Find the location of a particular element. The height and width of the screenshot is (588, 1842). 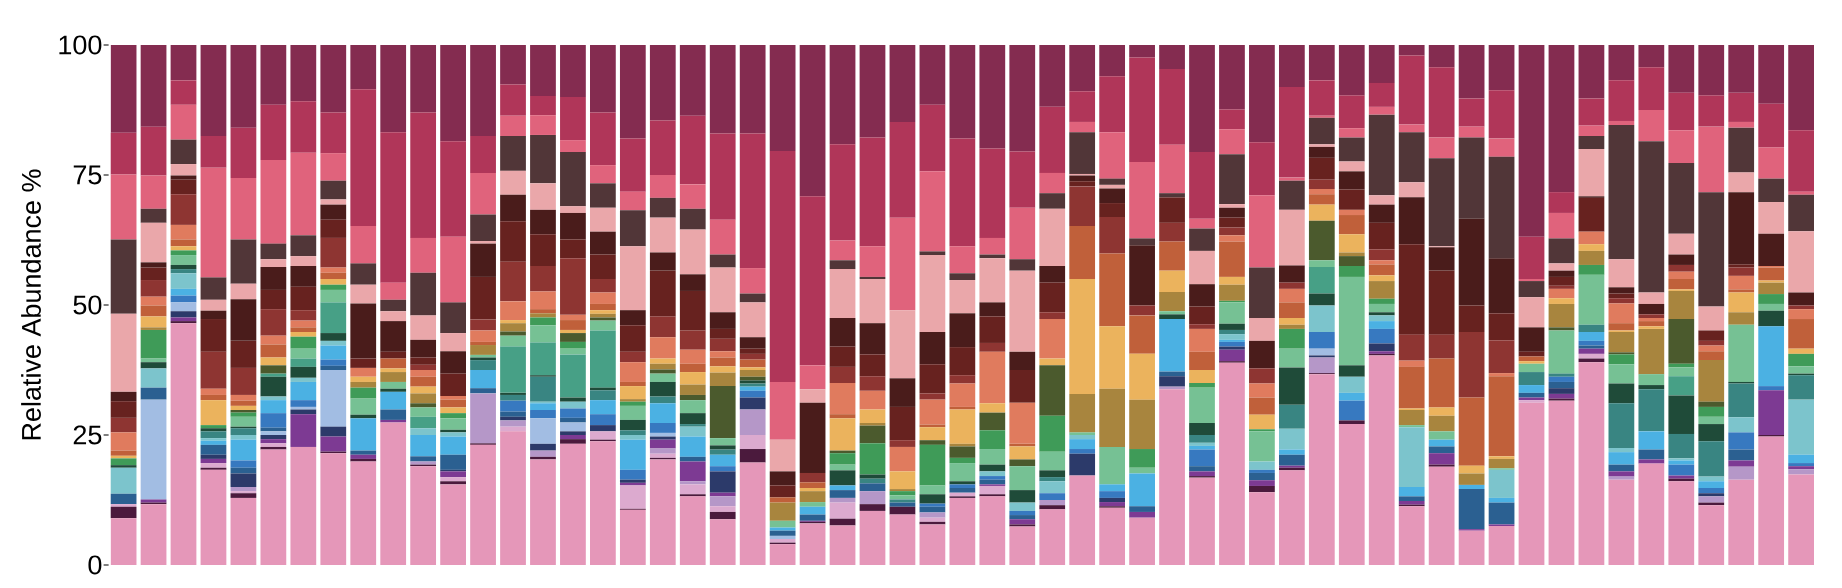

y-tick-label: 25 is located at coordinates (87, 435).